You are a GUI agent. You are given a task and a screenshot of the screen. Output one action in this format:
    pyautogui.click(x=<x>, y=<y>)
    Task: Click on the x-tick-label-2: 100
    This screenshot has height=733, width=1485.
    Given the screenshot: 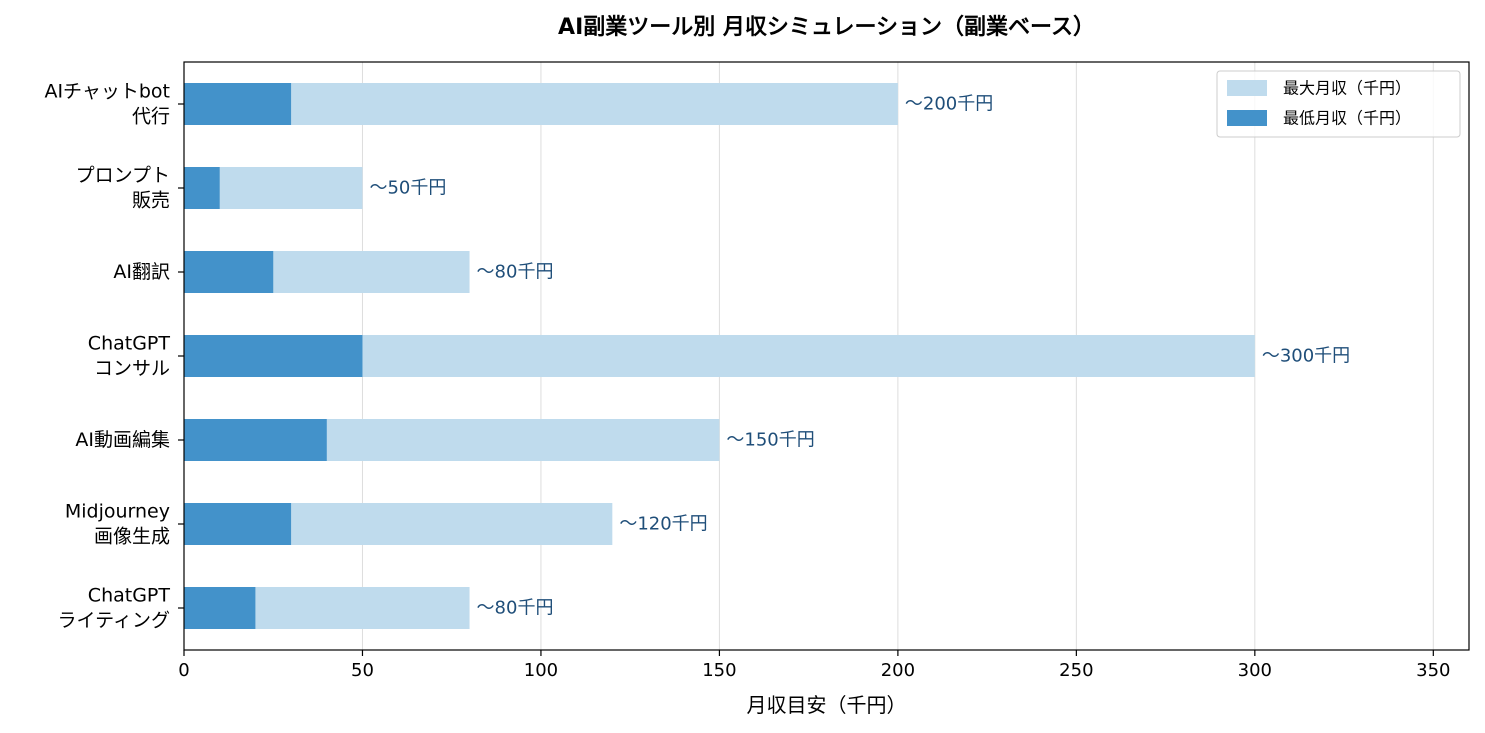 What is the action you would take?
    pyautogui.click(x=541, y=670)
    